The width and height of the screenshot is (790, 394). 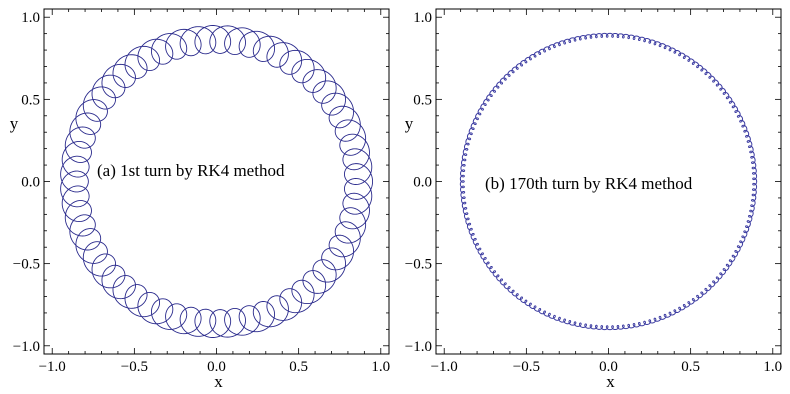 I want to click on panel-annotation: (b) 170th turn by RK4 method, so click(x=589, y=183).